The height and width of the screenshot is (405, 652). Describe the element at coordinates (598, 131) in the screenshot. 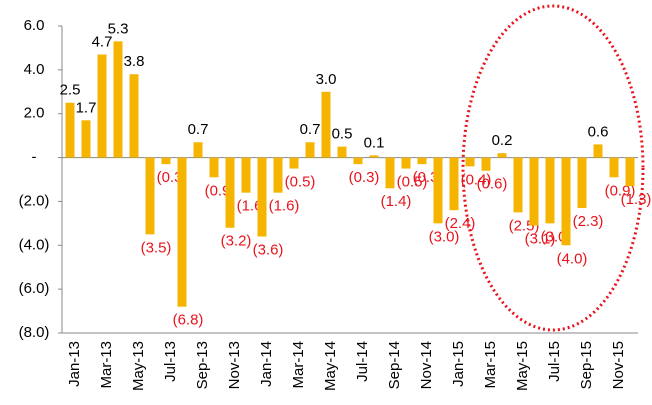

I see `value-label: 0.6` at that location.